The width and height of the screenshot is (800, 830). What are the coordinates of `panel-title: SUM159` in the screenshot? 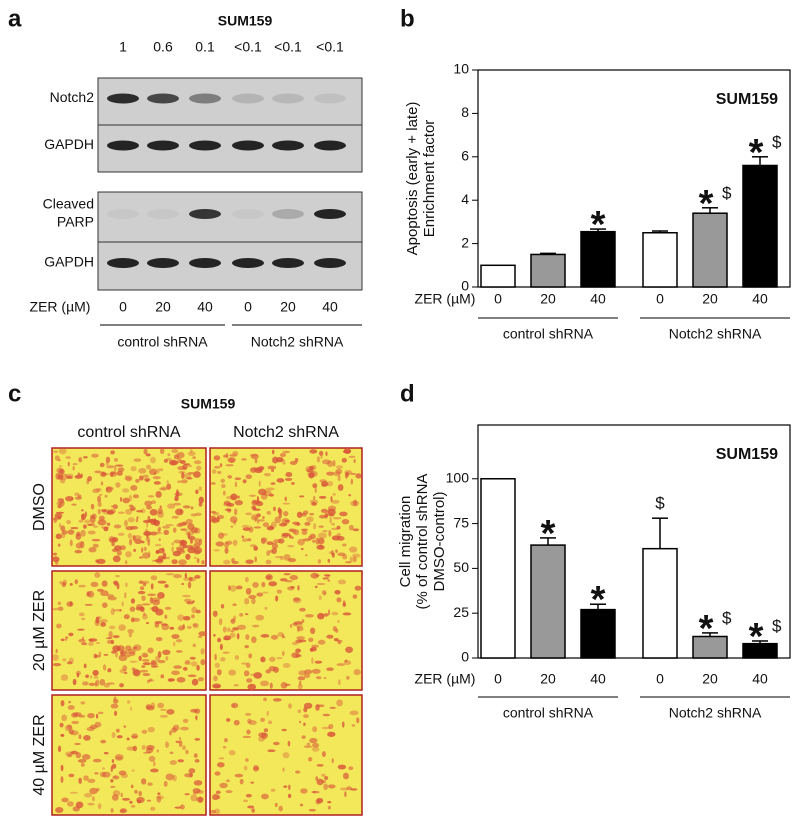 It's located at (245, 21).